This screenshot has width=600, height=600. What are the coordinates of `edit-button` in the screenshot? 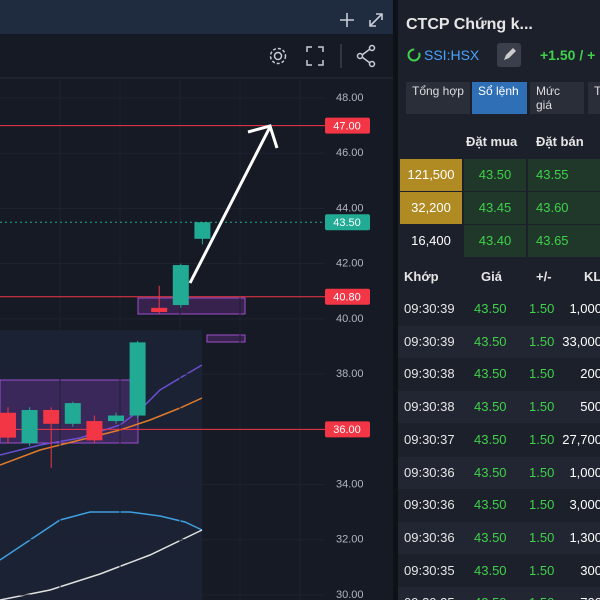 It's located at (509, 55).